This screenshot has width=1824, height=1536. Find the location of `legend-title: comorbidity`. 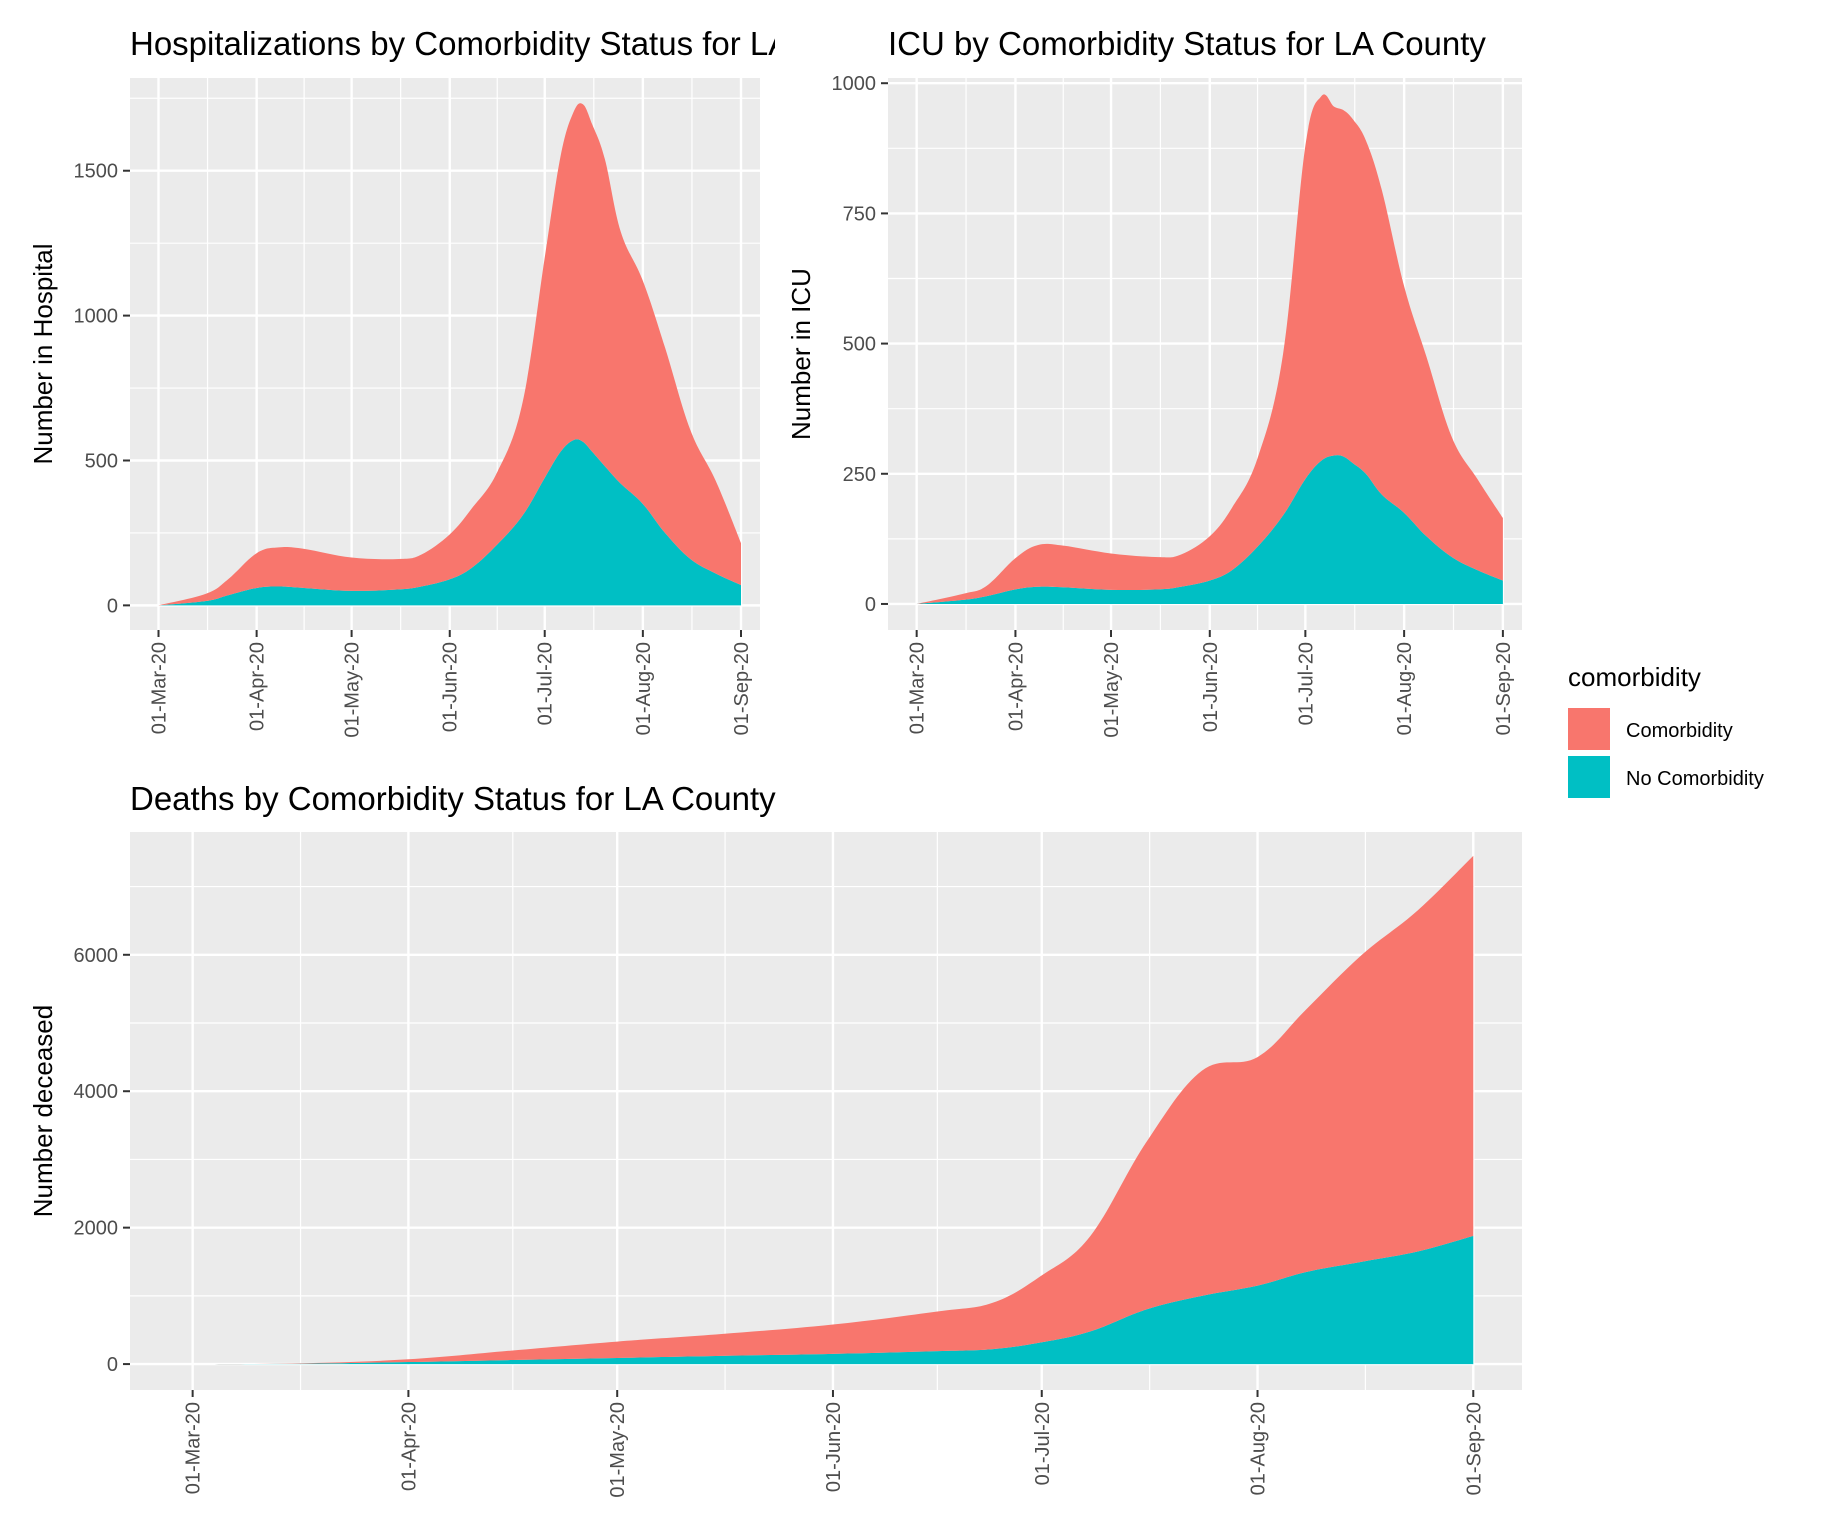

legend-title: comorbidity is located at coordinates (1634, 677).